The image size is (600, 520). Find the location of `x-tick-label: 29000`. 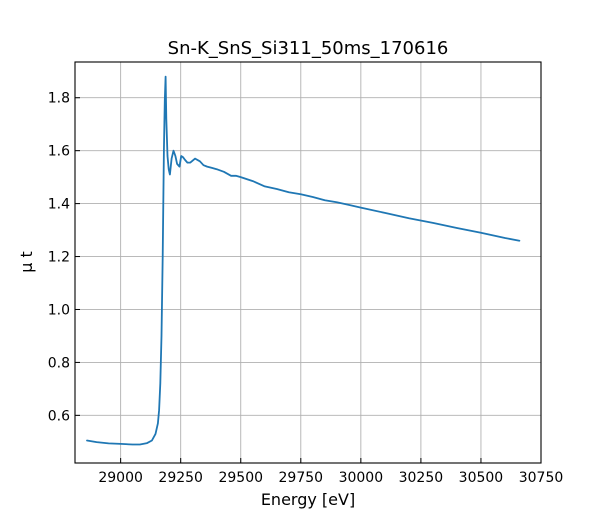

x-tick-label: 29000 is located at coordinates (120, 478).